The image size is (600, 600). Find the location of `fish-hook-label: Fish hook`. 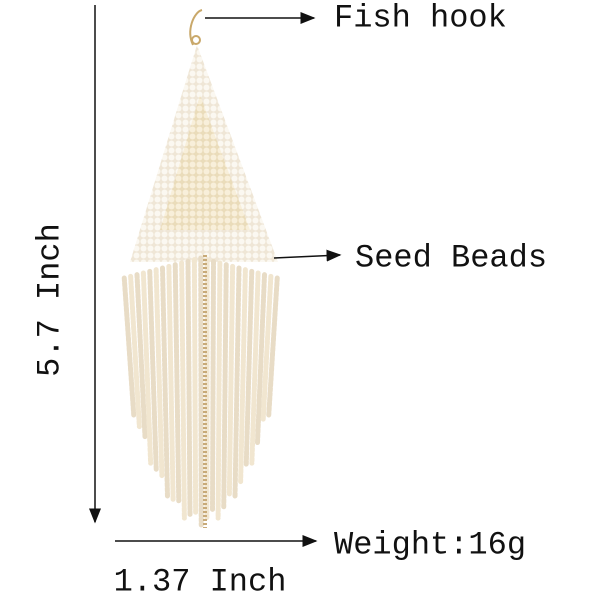

fish-hook-label: Fish hook is located at coordinates (420, 18).